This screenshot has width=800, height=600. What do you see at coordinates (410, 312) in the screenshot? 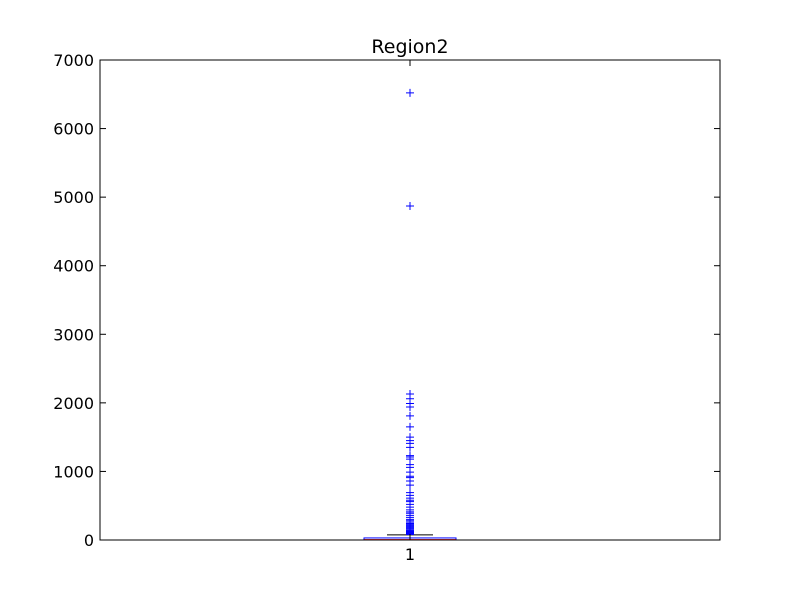
I see `x-axis-ticks: 1` at bounding box center [410, 312].